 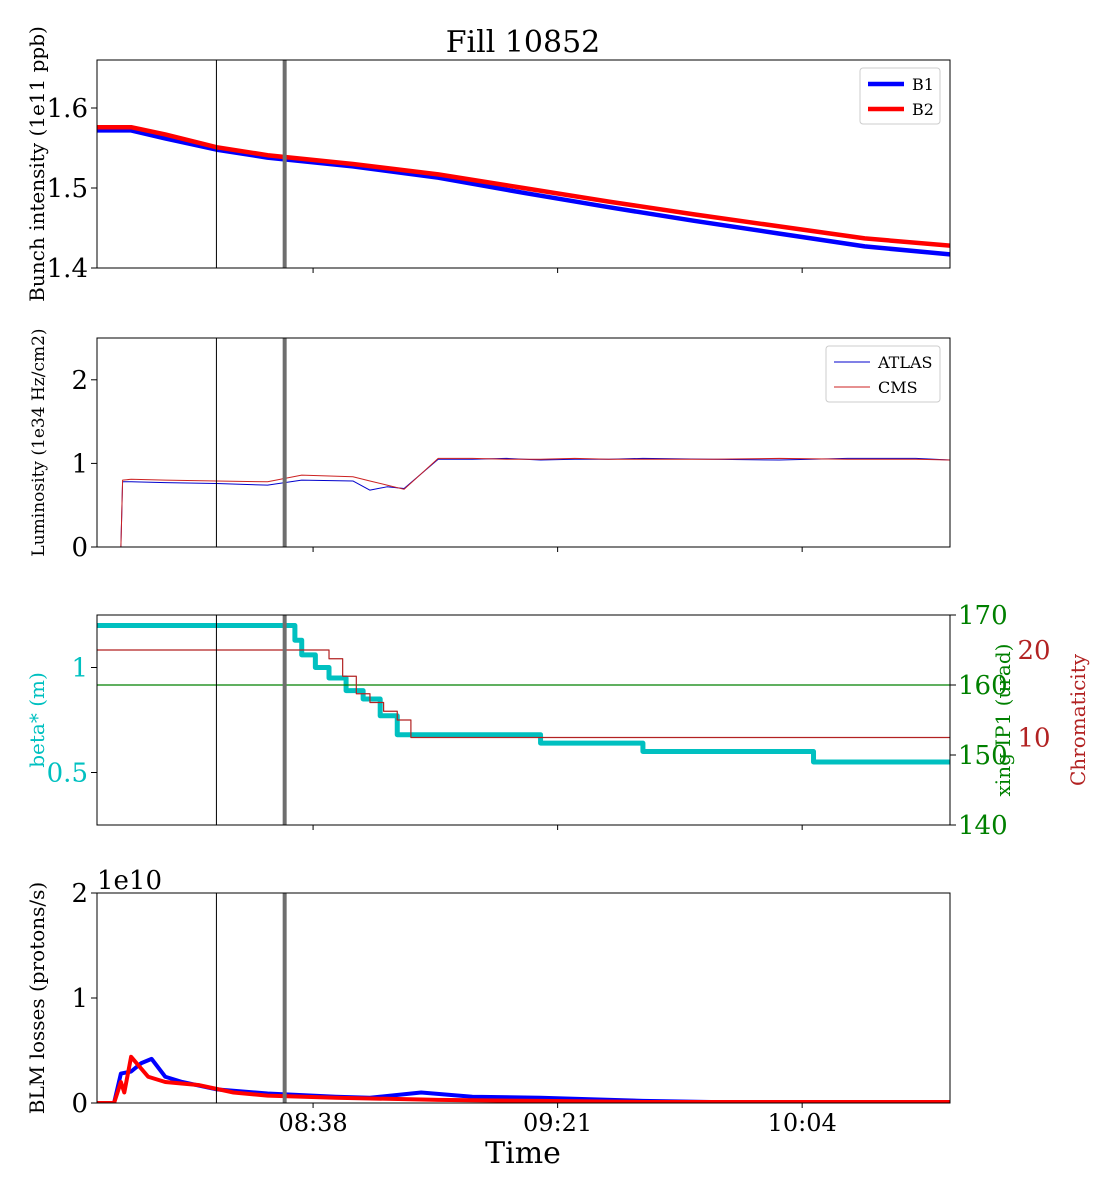 What do you see at coordinates (898, 387) in the screenshot?
I see `legend-label: CMS` at bounding box center [898, 387].